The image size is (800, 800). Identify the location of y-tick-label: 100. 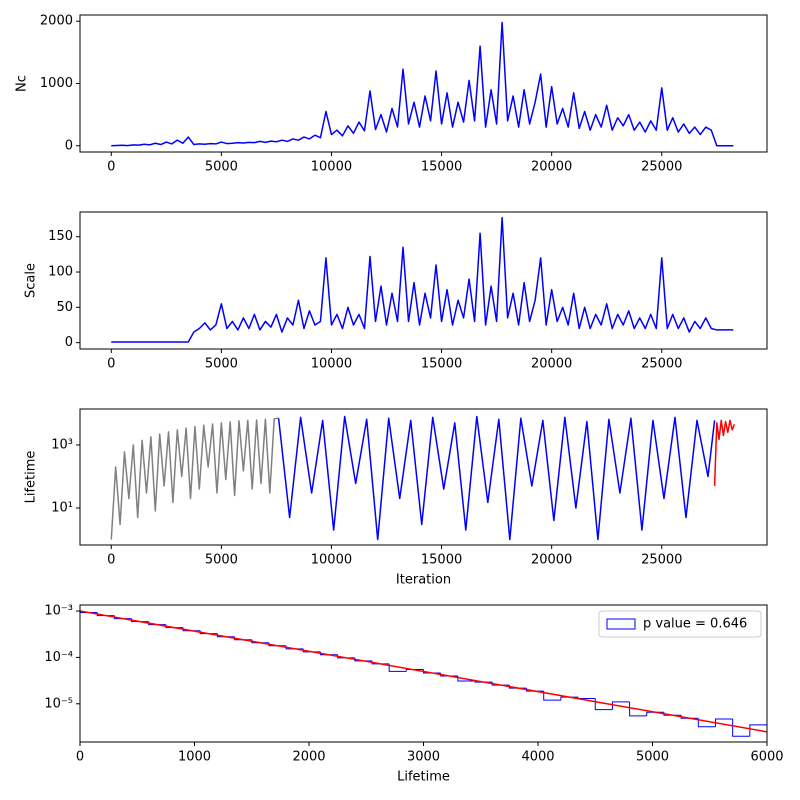
(60, 272).